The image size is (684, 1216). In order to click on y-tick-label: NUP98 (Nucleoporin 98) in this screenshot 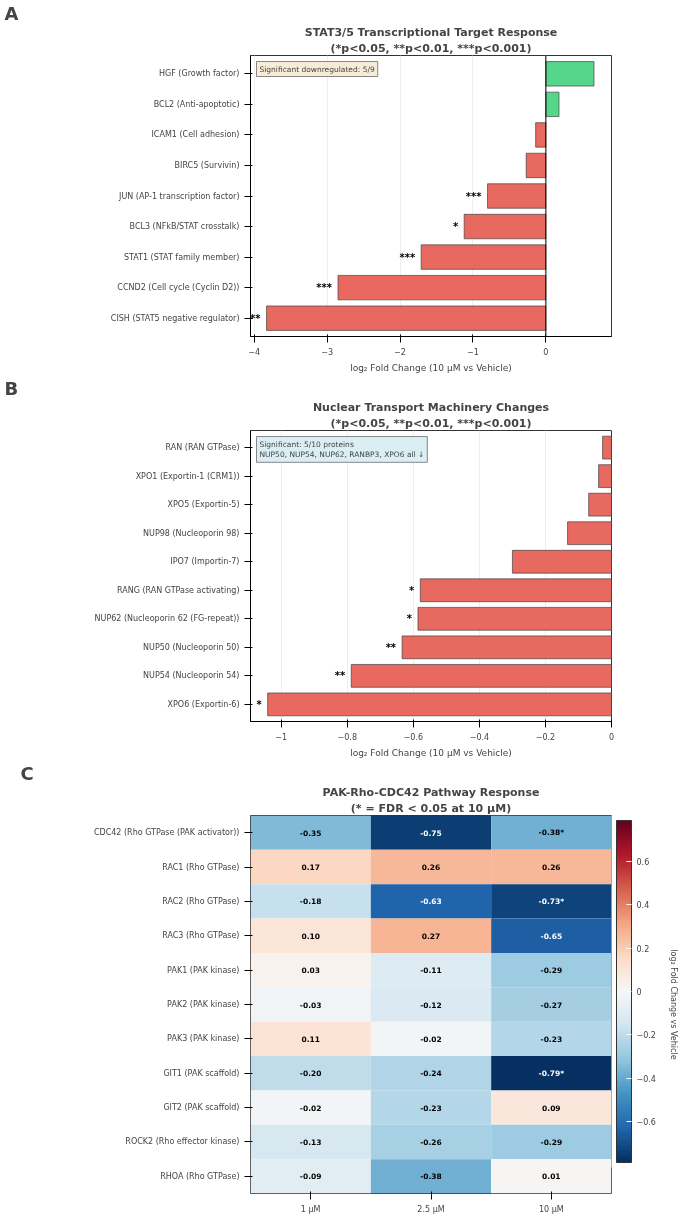, I will do `click(191, 533)`.